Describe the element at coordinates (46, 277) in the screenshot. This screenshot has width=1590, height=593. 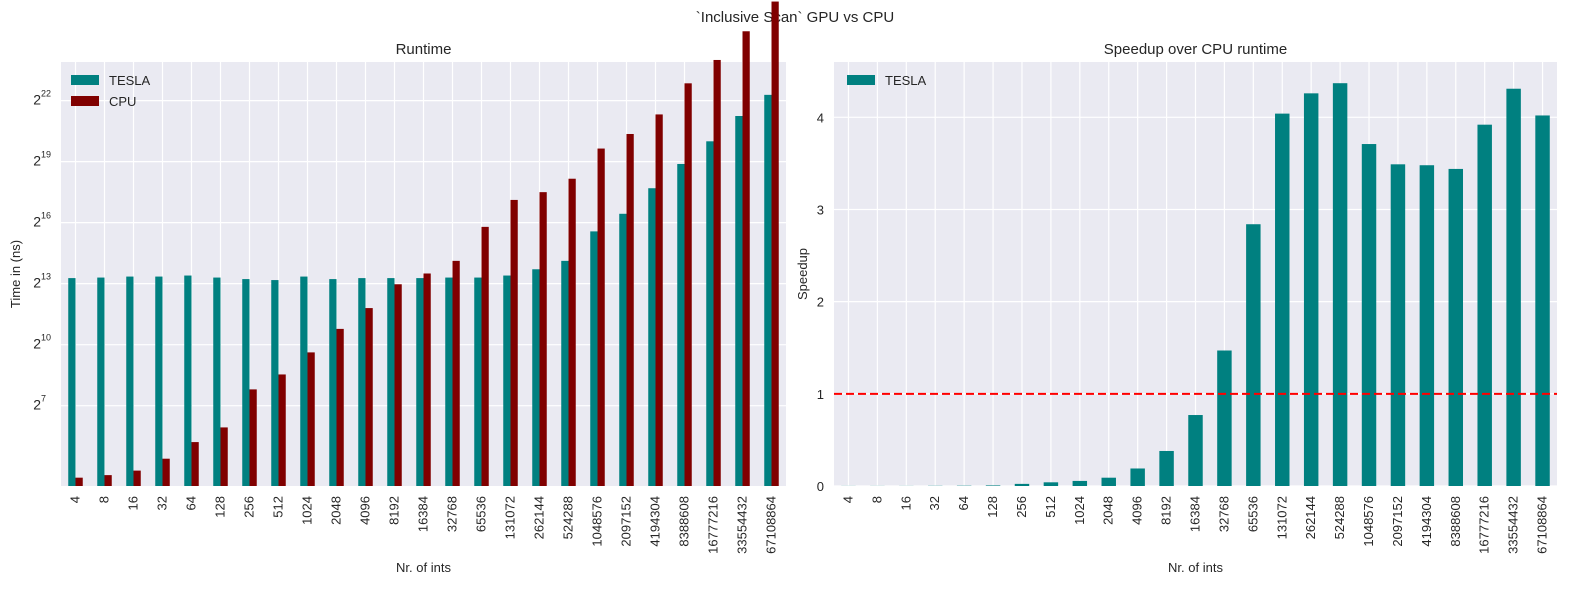
I see `y-tick-exponent: 13` at that location.